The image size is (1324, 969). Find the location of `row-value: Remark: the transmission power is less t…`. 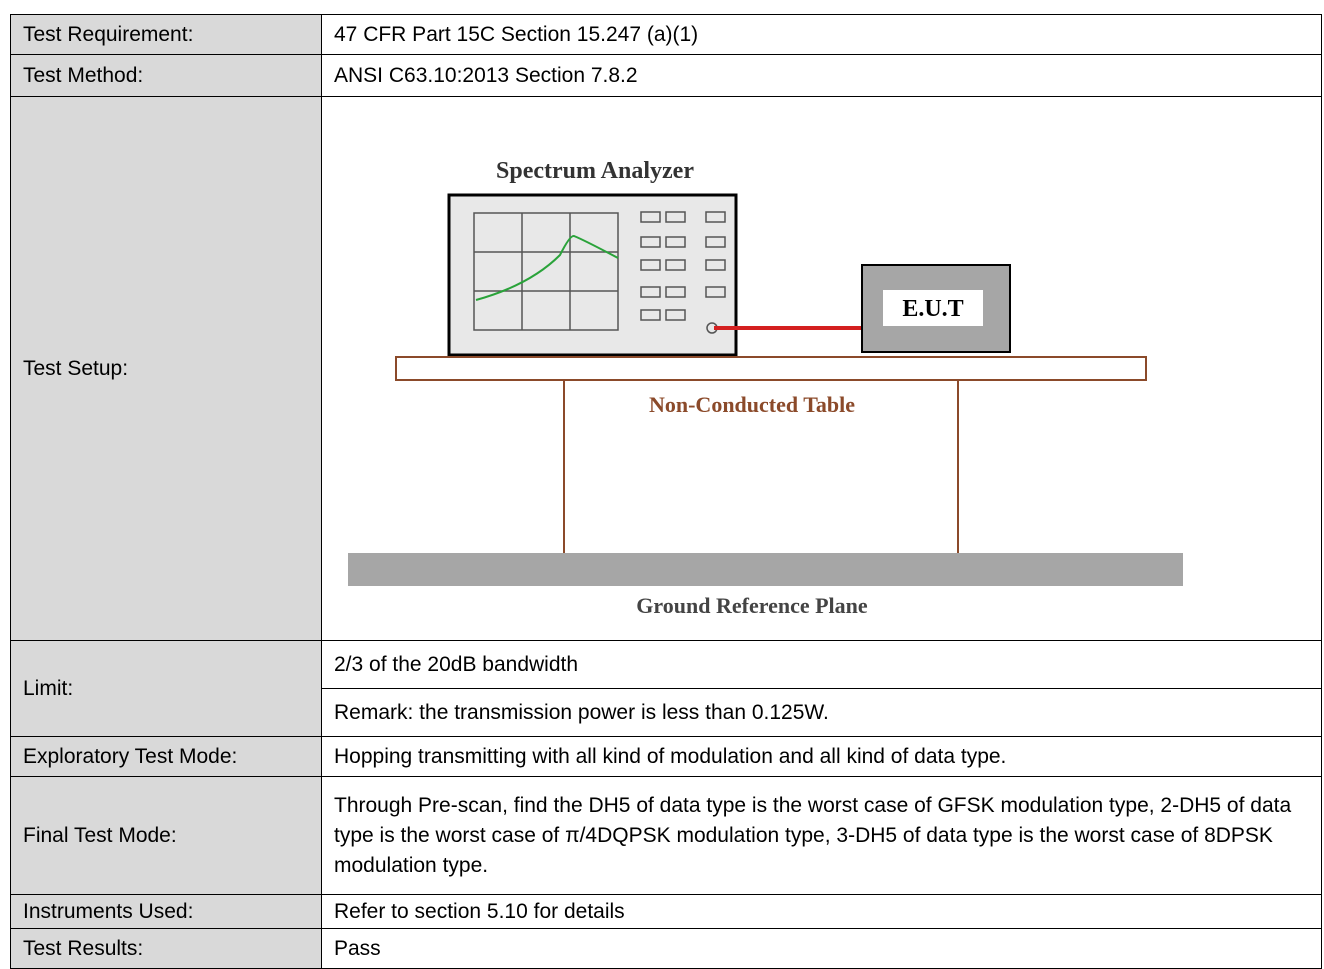

row-value: Remark: the transmission power is less t… is located at coordinates (821, 712).